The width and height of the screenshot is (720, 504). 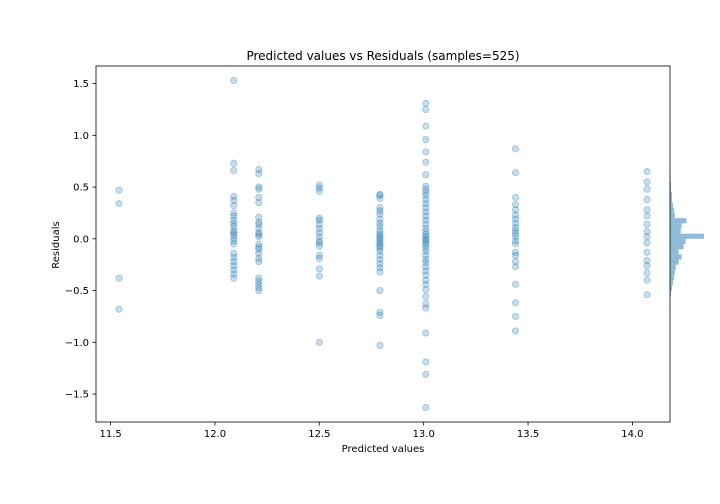 What do you see at coordinates (371, 431) in the screenshot?
I see `x-axis-ticks: 11.5 12.0 12.5 13.0 13.5 14.0` at bounding box center [371, 431].